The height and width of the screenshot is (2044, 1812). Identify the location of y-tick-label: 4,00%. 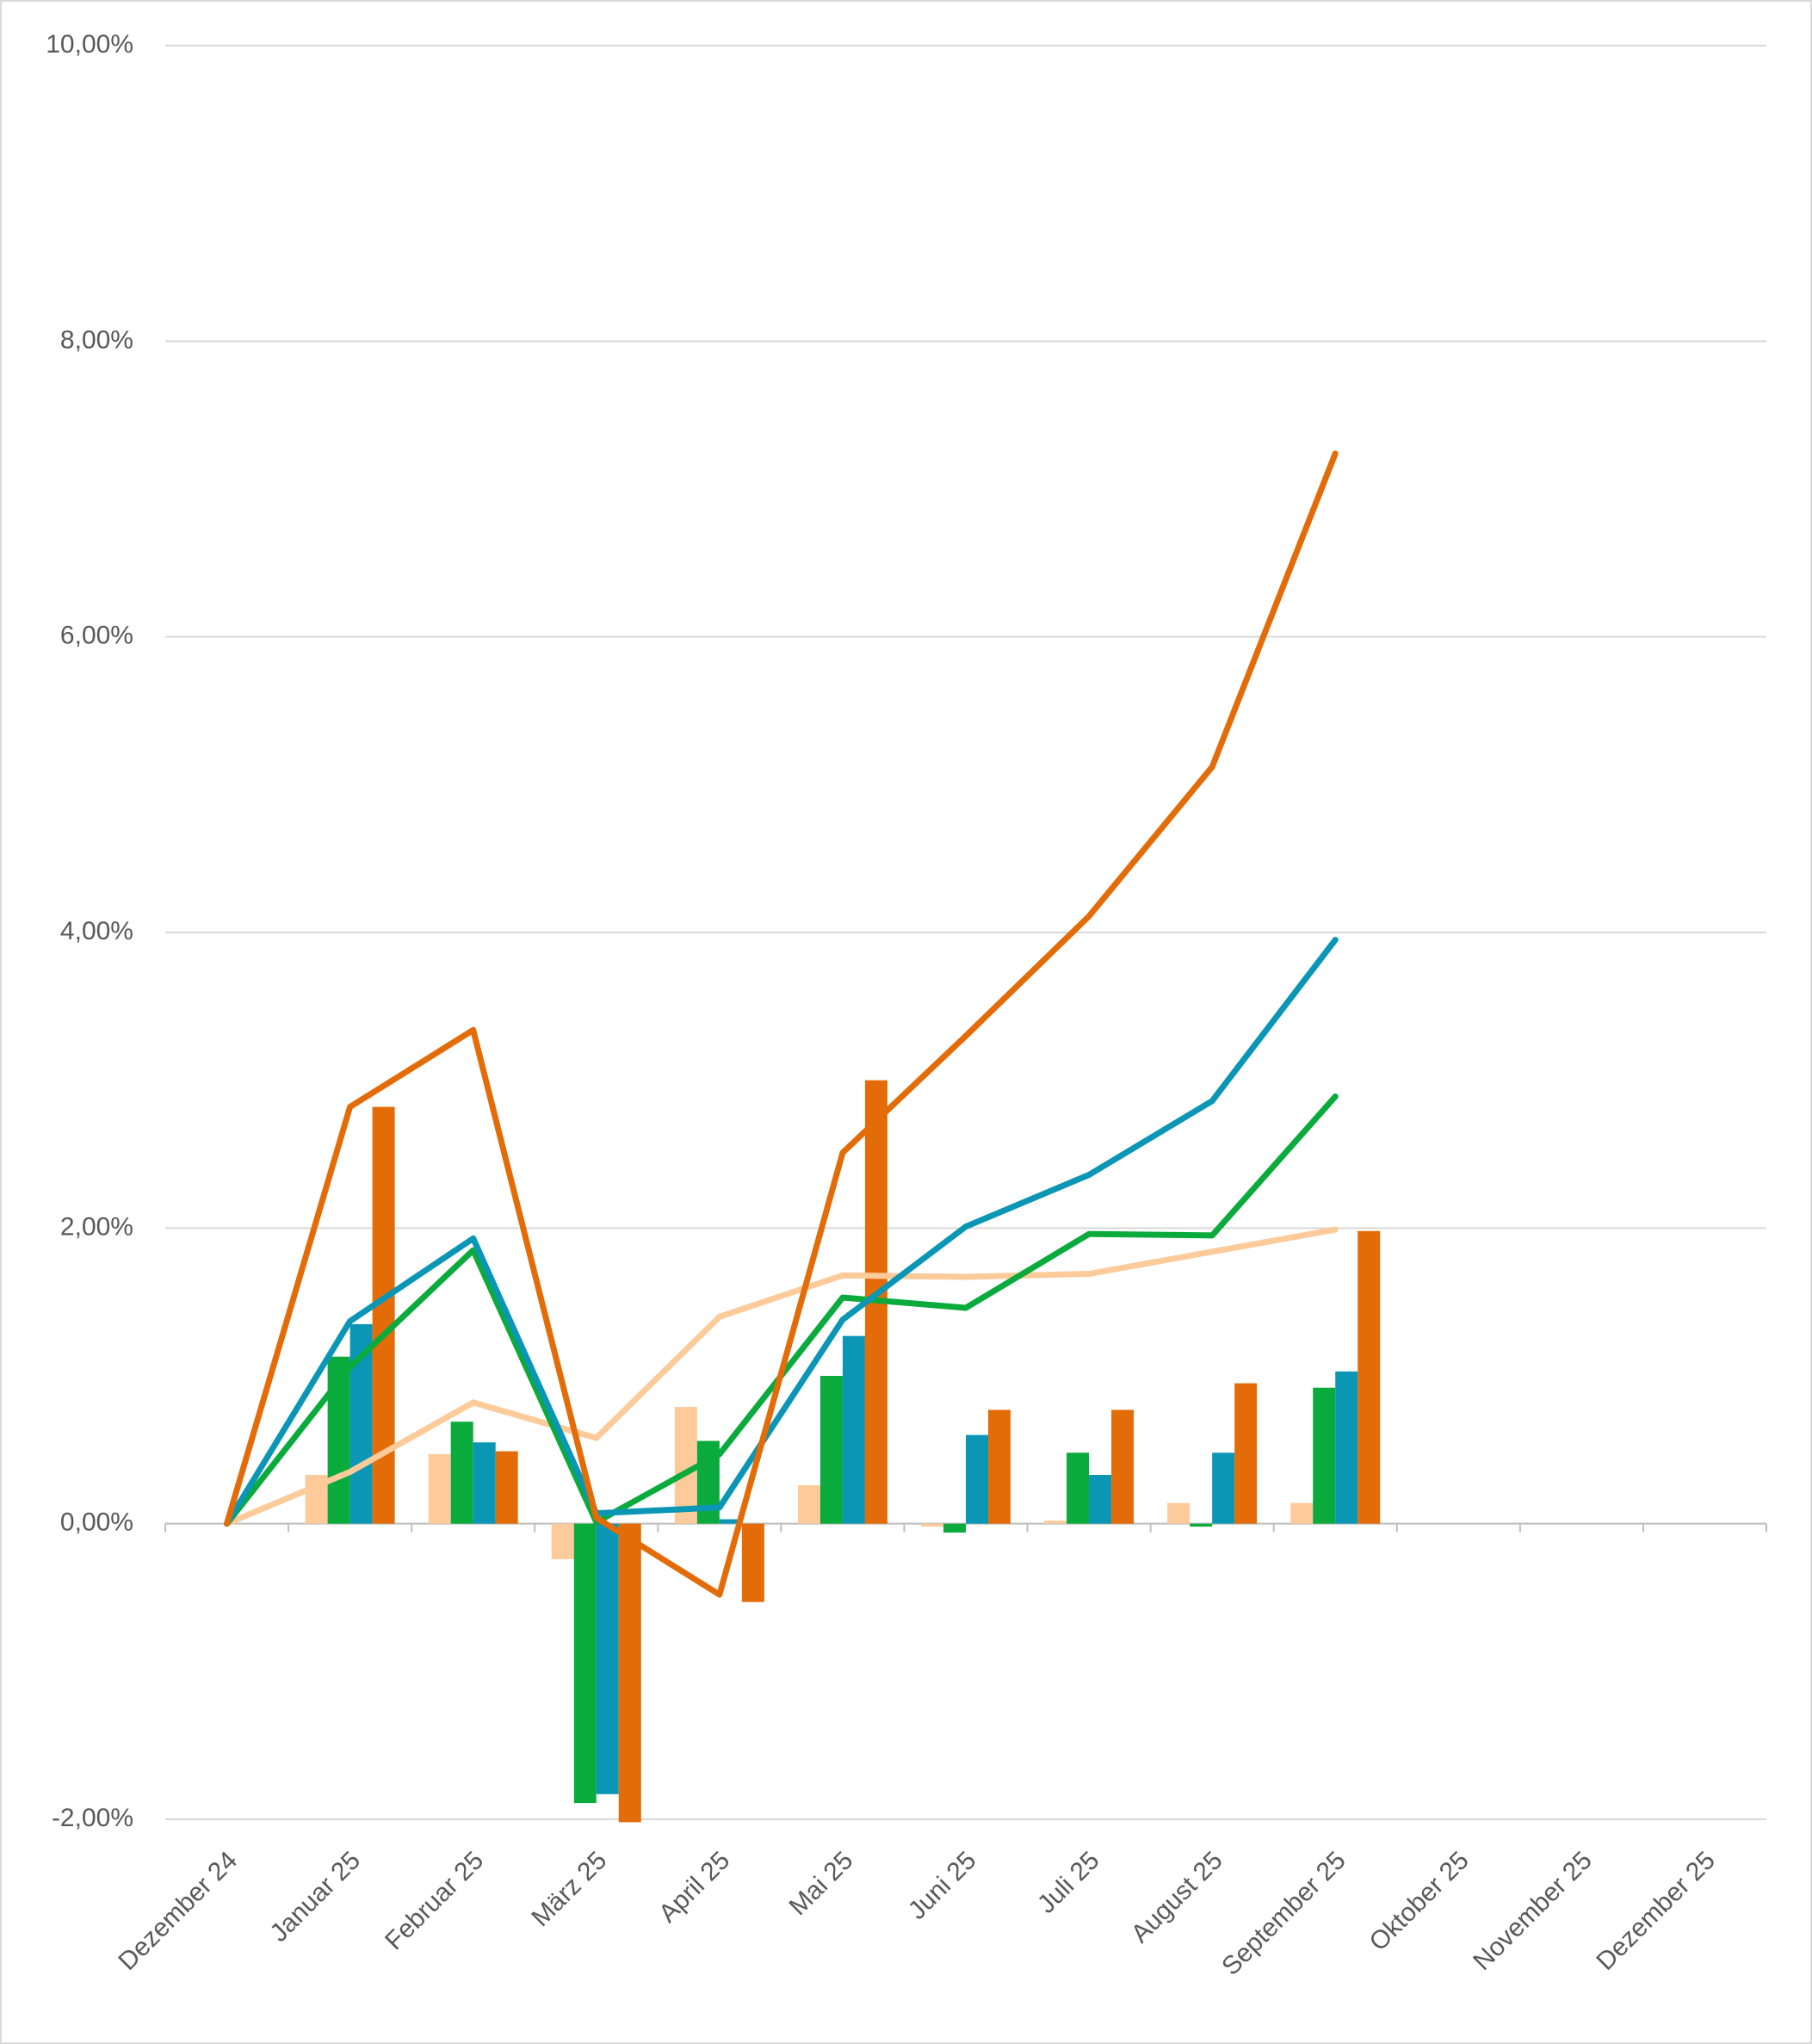
(96, 931).